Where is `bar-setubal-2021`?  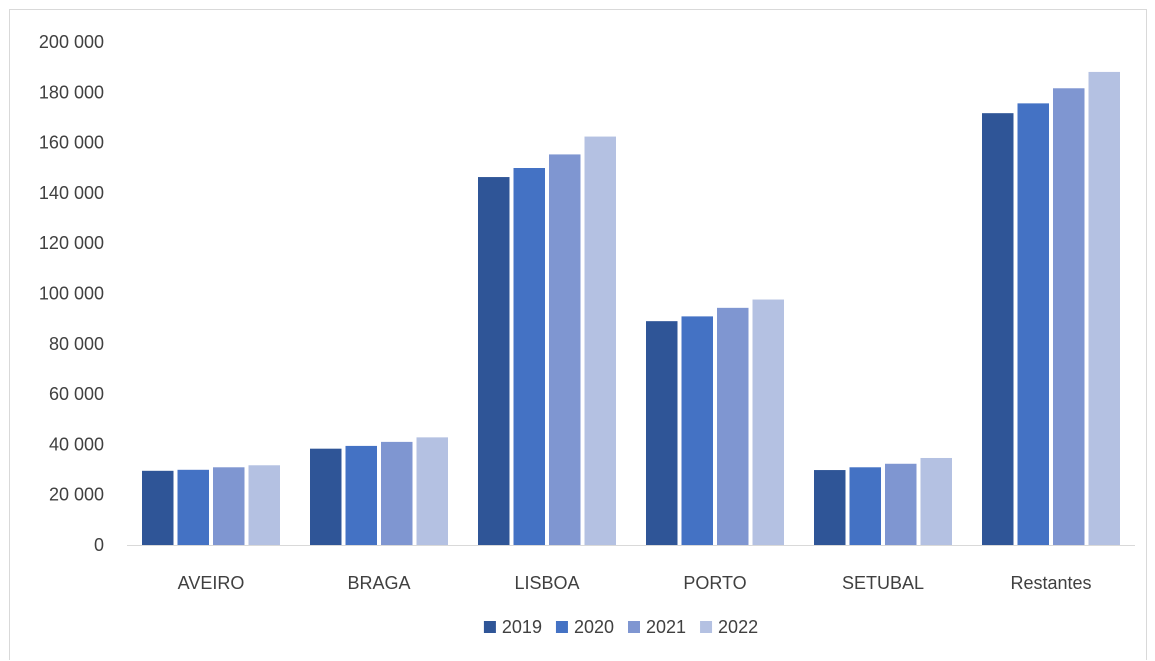
bar-setubal-2021 is located at coordinates (901, 504).